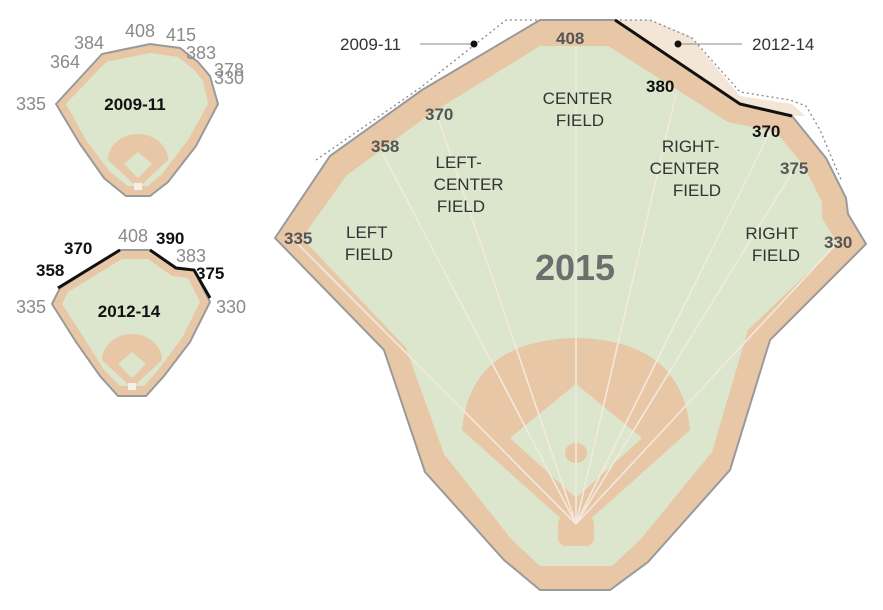 This screenshot has width=883, height=610. I want to click on inset-2009-11: 2009-11 335 364 384 408 415 383 378 330, so click(130, 109).